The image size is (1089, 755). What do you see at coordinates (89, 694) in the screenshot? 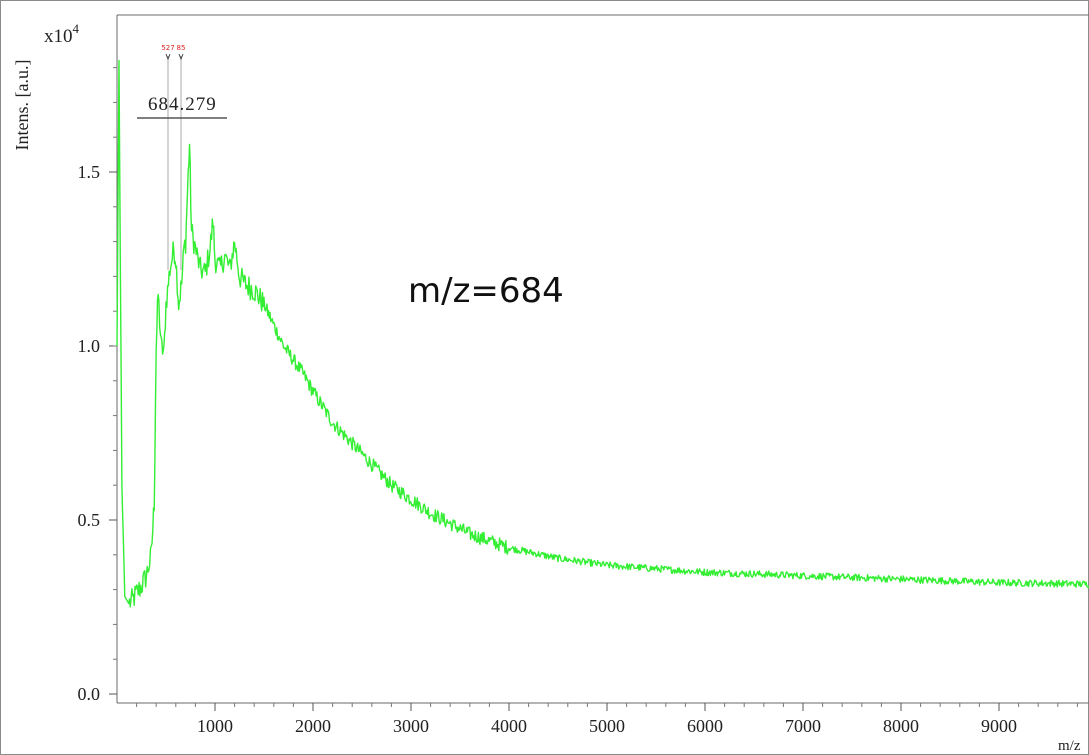
I see `y-tick-label: 0.0` at bounding box center [89, 694].